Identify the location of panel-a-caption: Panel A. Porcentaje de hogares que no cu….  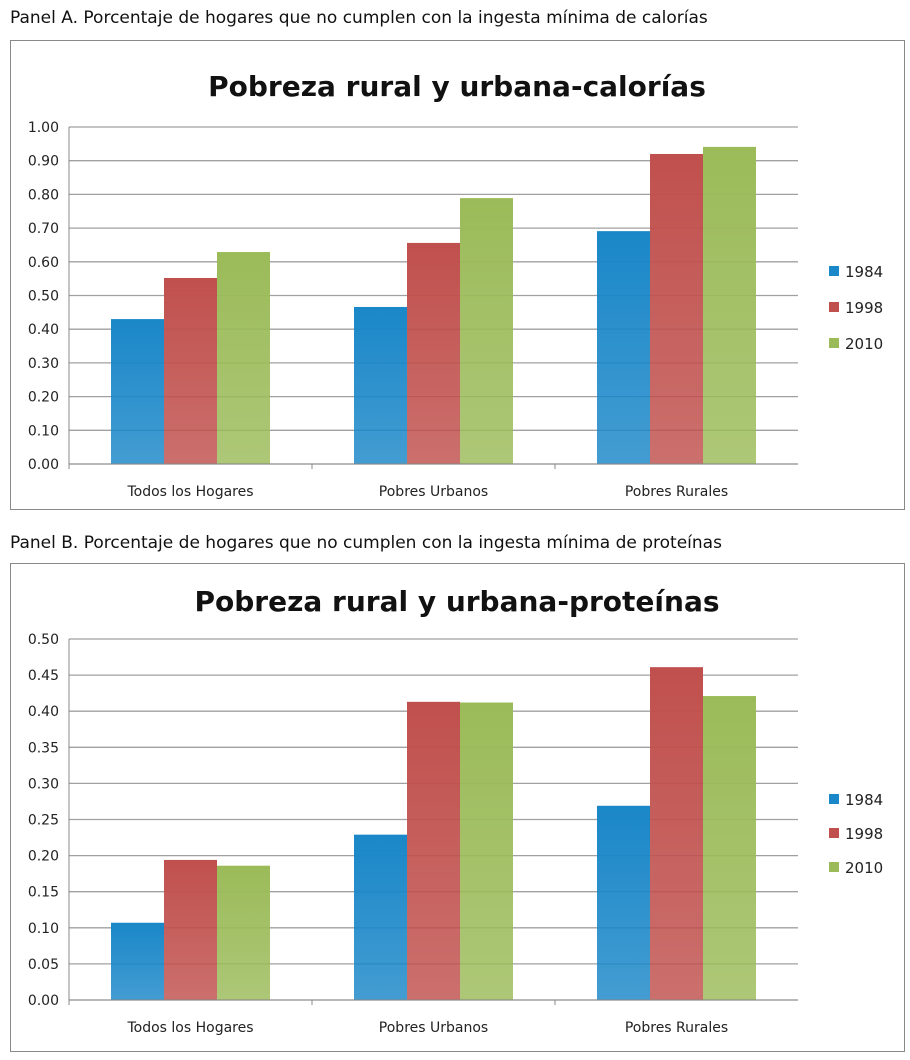
(359, 18).